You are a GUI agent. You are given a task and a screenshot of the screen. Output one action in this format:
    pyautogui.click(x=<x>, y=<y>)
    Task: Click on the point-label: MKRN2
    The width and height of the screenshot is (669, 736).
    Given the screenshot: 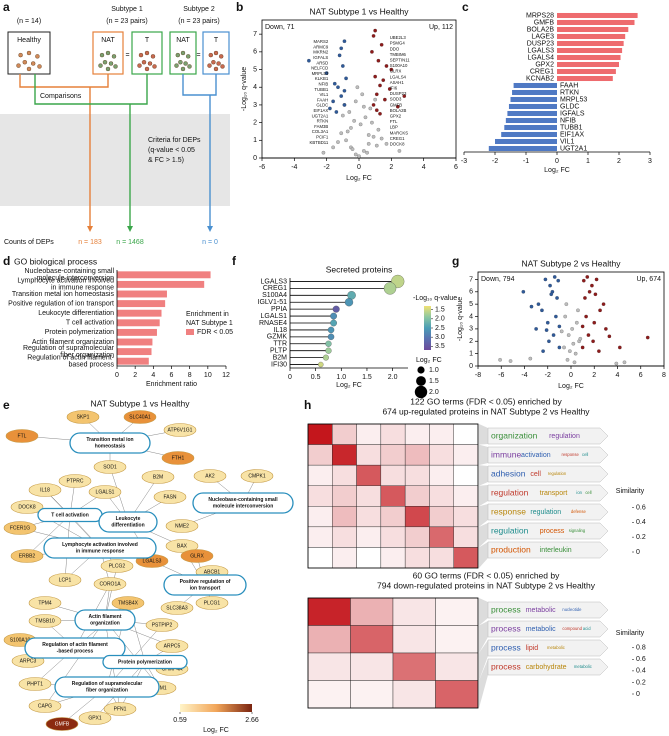 What is the action you would take?
    pyautogui.click(x=321, y=52)
    